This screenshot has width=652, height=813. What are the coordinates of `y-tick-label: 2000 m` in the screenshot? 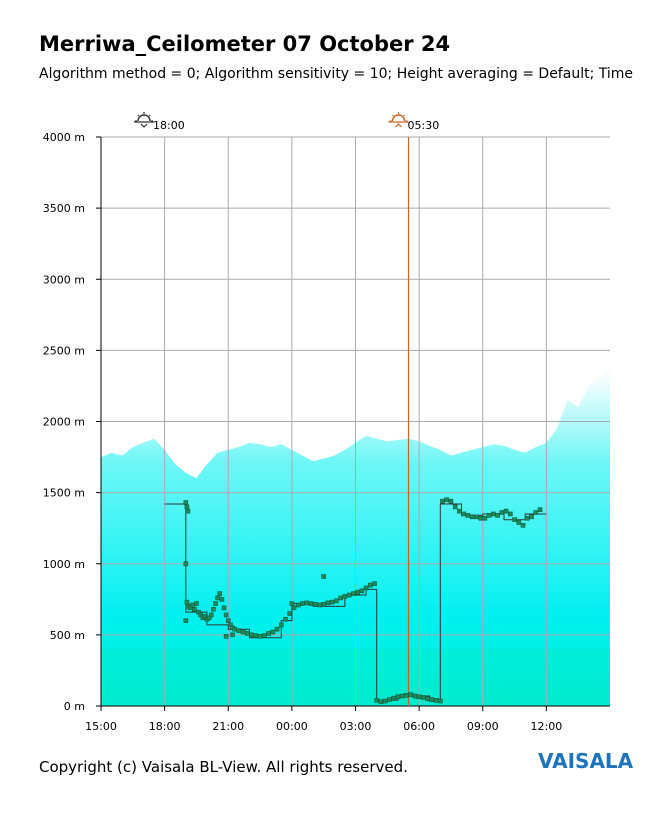 It's located at (64, 422).